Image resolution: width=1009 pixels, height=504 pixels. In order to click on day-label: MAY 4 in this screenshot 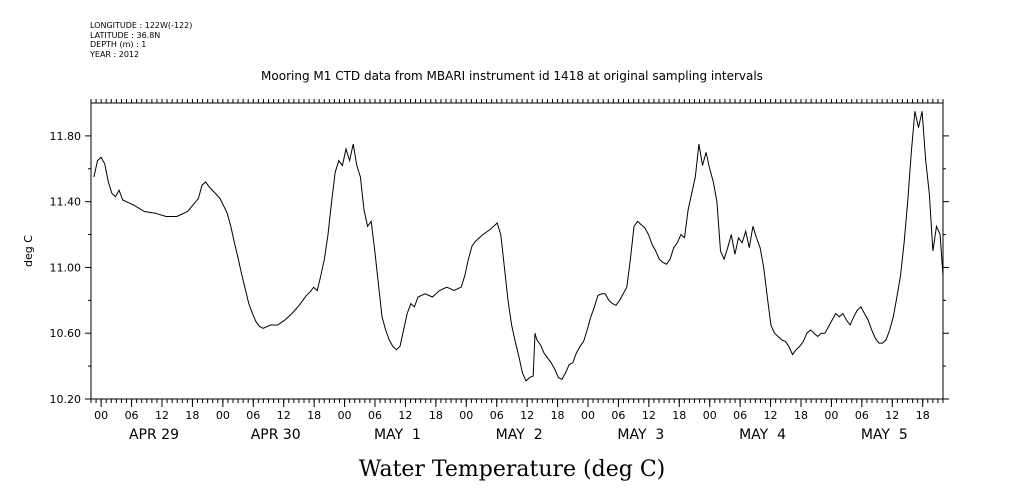, I will do `click(762, 435)`.